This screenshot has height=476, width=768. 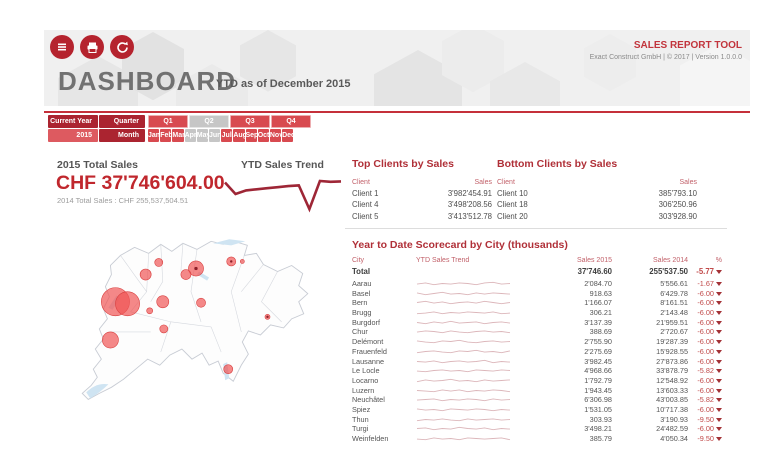 What do you see at coordinates (542, 294) in the screenshot?
I see `scorecard-row-basel: Basel 918.63 6'429.78 -6.00` at bounding box center [542, 294].